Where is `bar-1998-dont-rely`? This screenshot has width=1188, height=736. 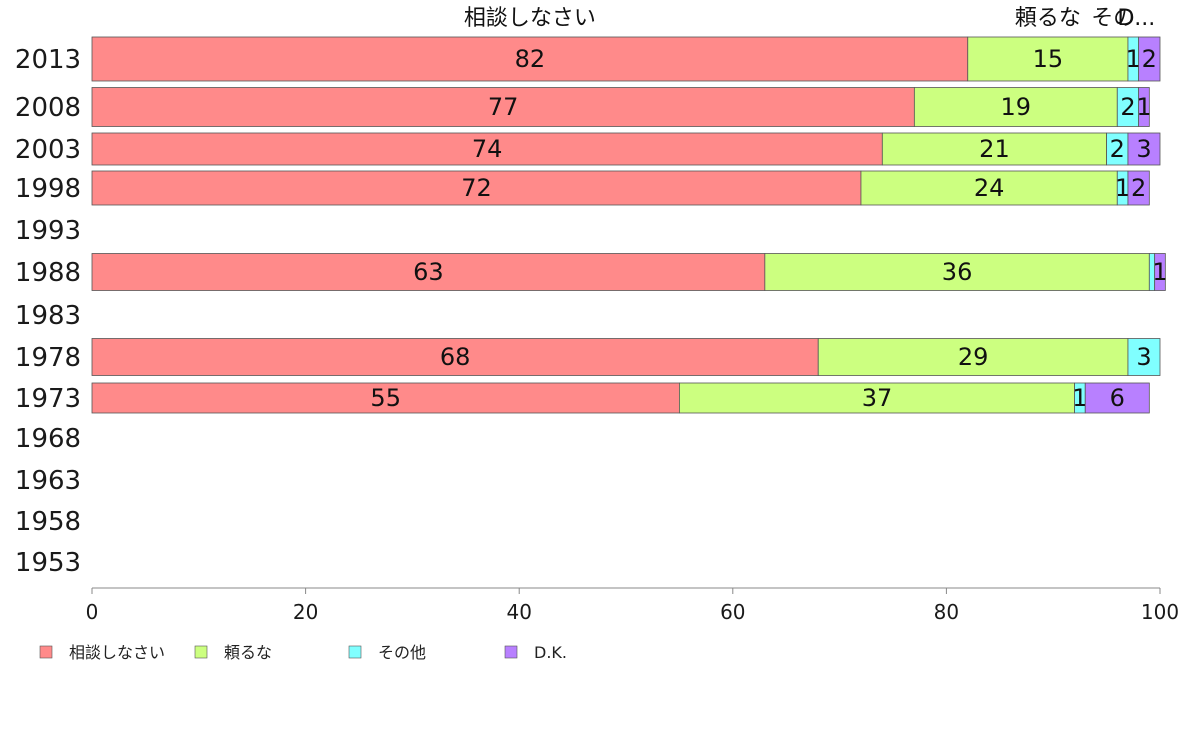 bar-1998-dont-rely is located at coordinates (989, 188).